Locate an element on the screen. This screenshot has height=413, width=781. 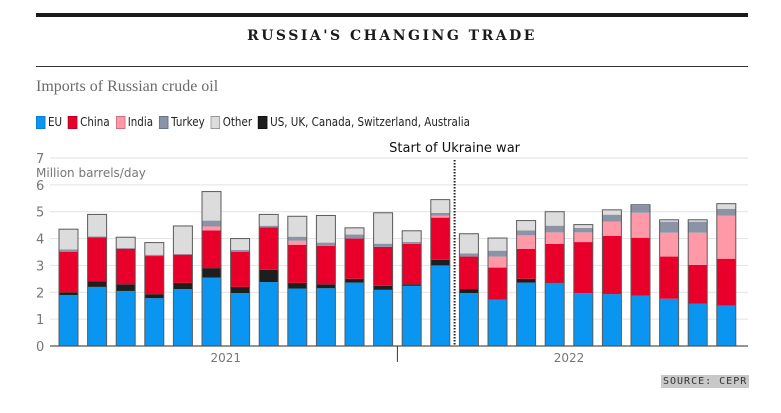
legend-item-us-uk-canada-switzerland-australia: US, UK, Canada, Switzerland, Australia is located at coordinates (364, 122).